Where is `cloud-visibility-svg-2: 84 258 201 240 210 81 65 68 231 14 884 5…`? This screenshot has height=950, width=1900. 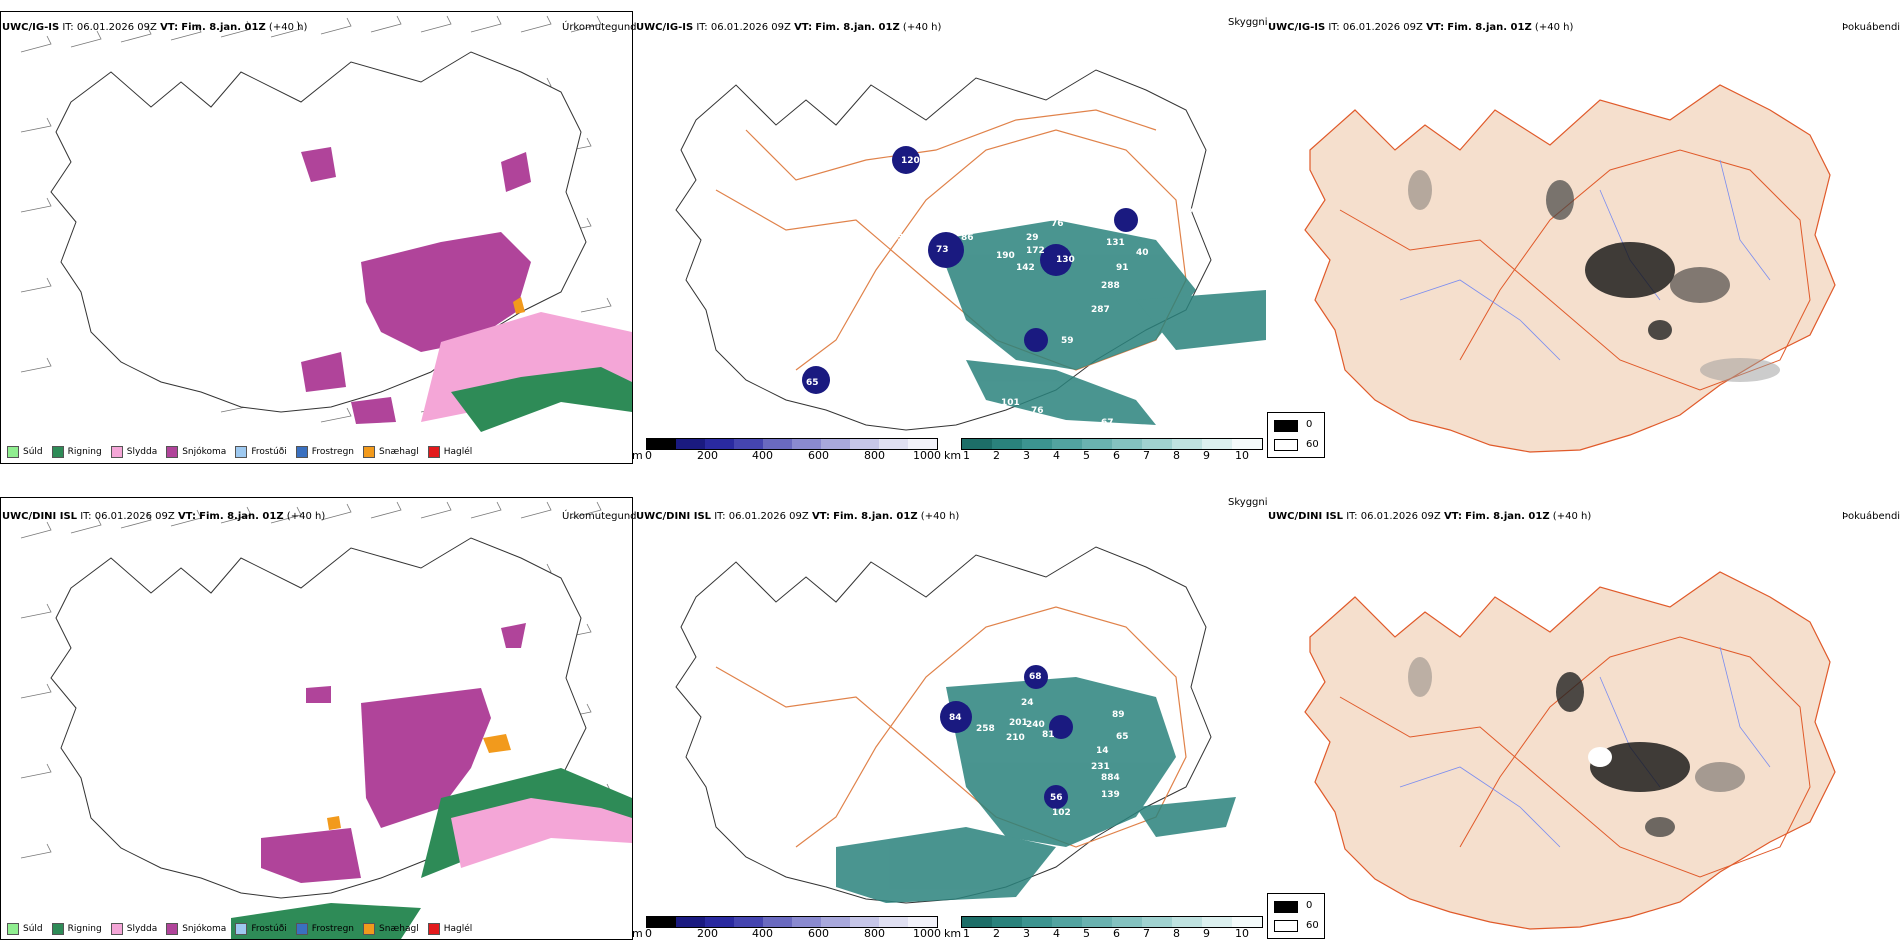 cloud-visibility-svg-2: 84 258 201 240 210 81 65 68 231 14 884 5… is located at coordinates (955, 725).